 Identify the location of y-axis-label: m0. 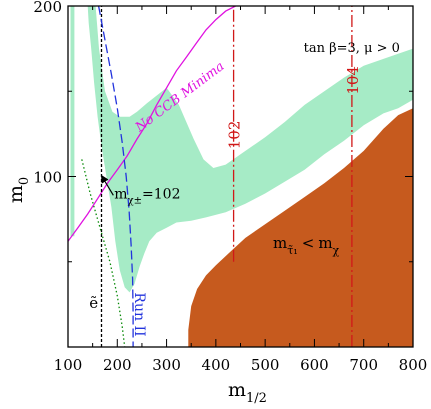
(18, 190).